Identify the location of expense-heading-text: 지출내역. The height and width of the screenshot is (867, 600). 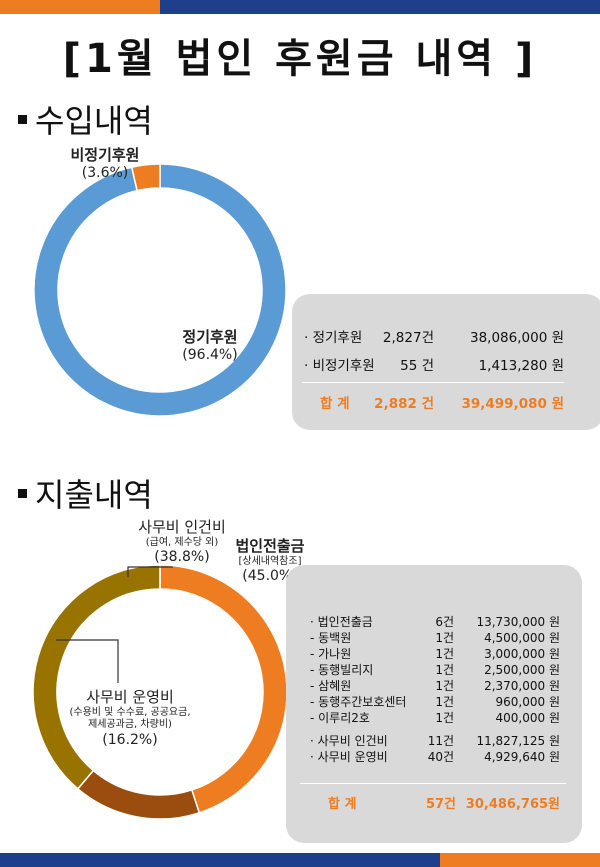
(94, 495).